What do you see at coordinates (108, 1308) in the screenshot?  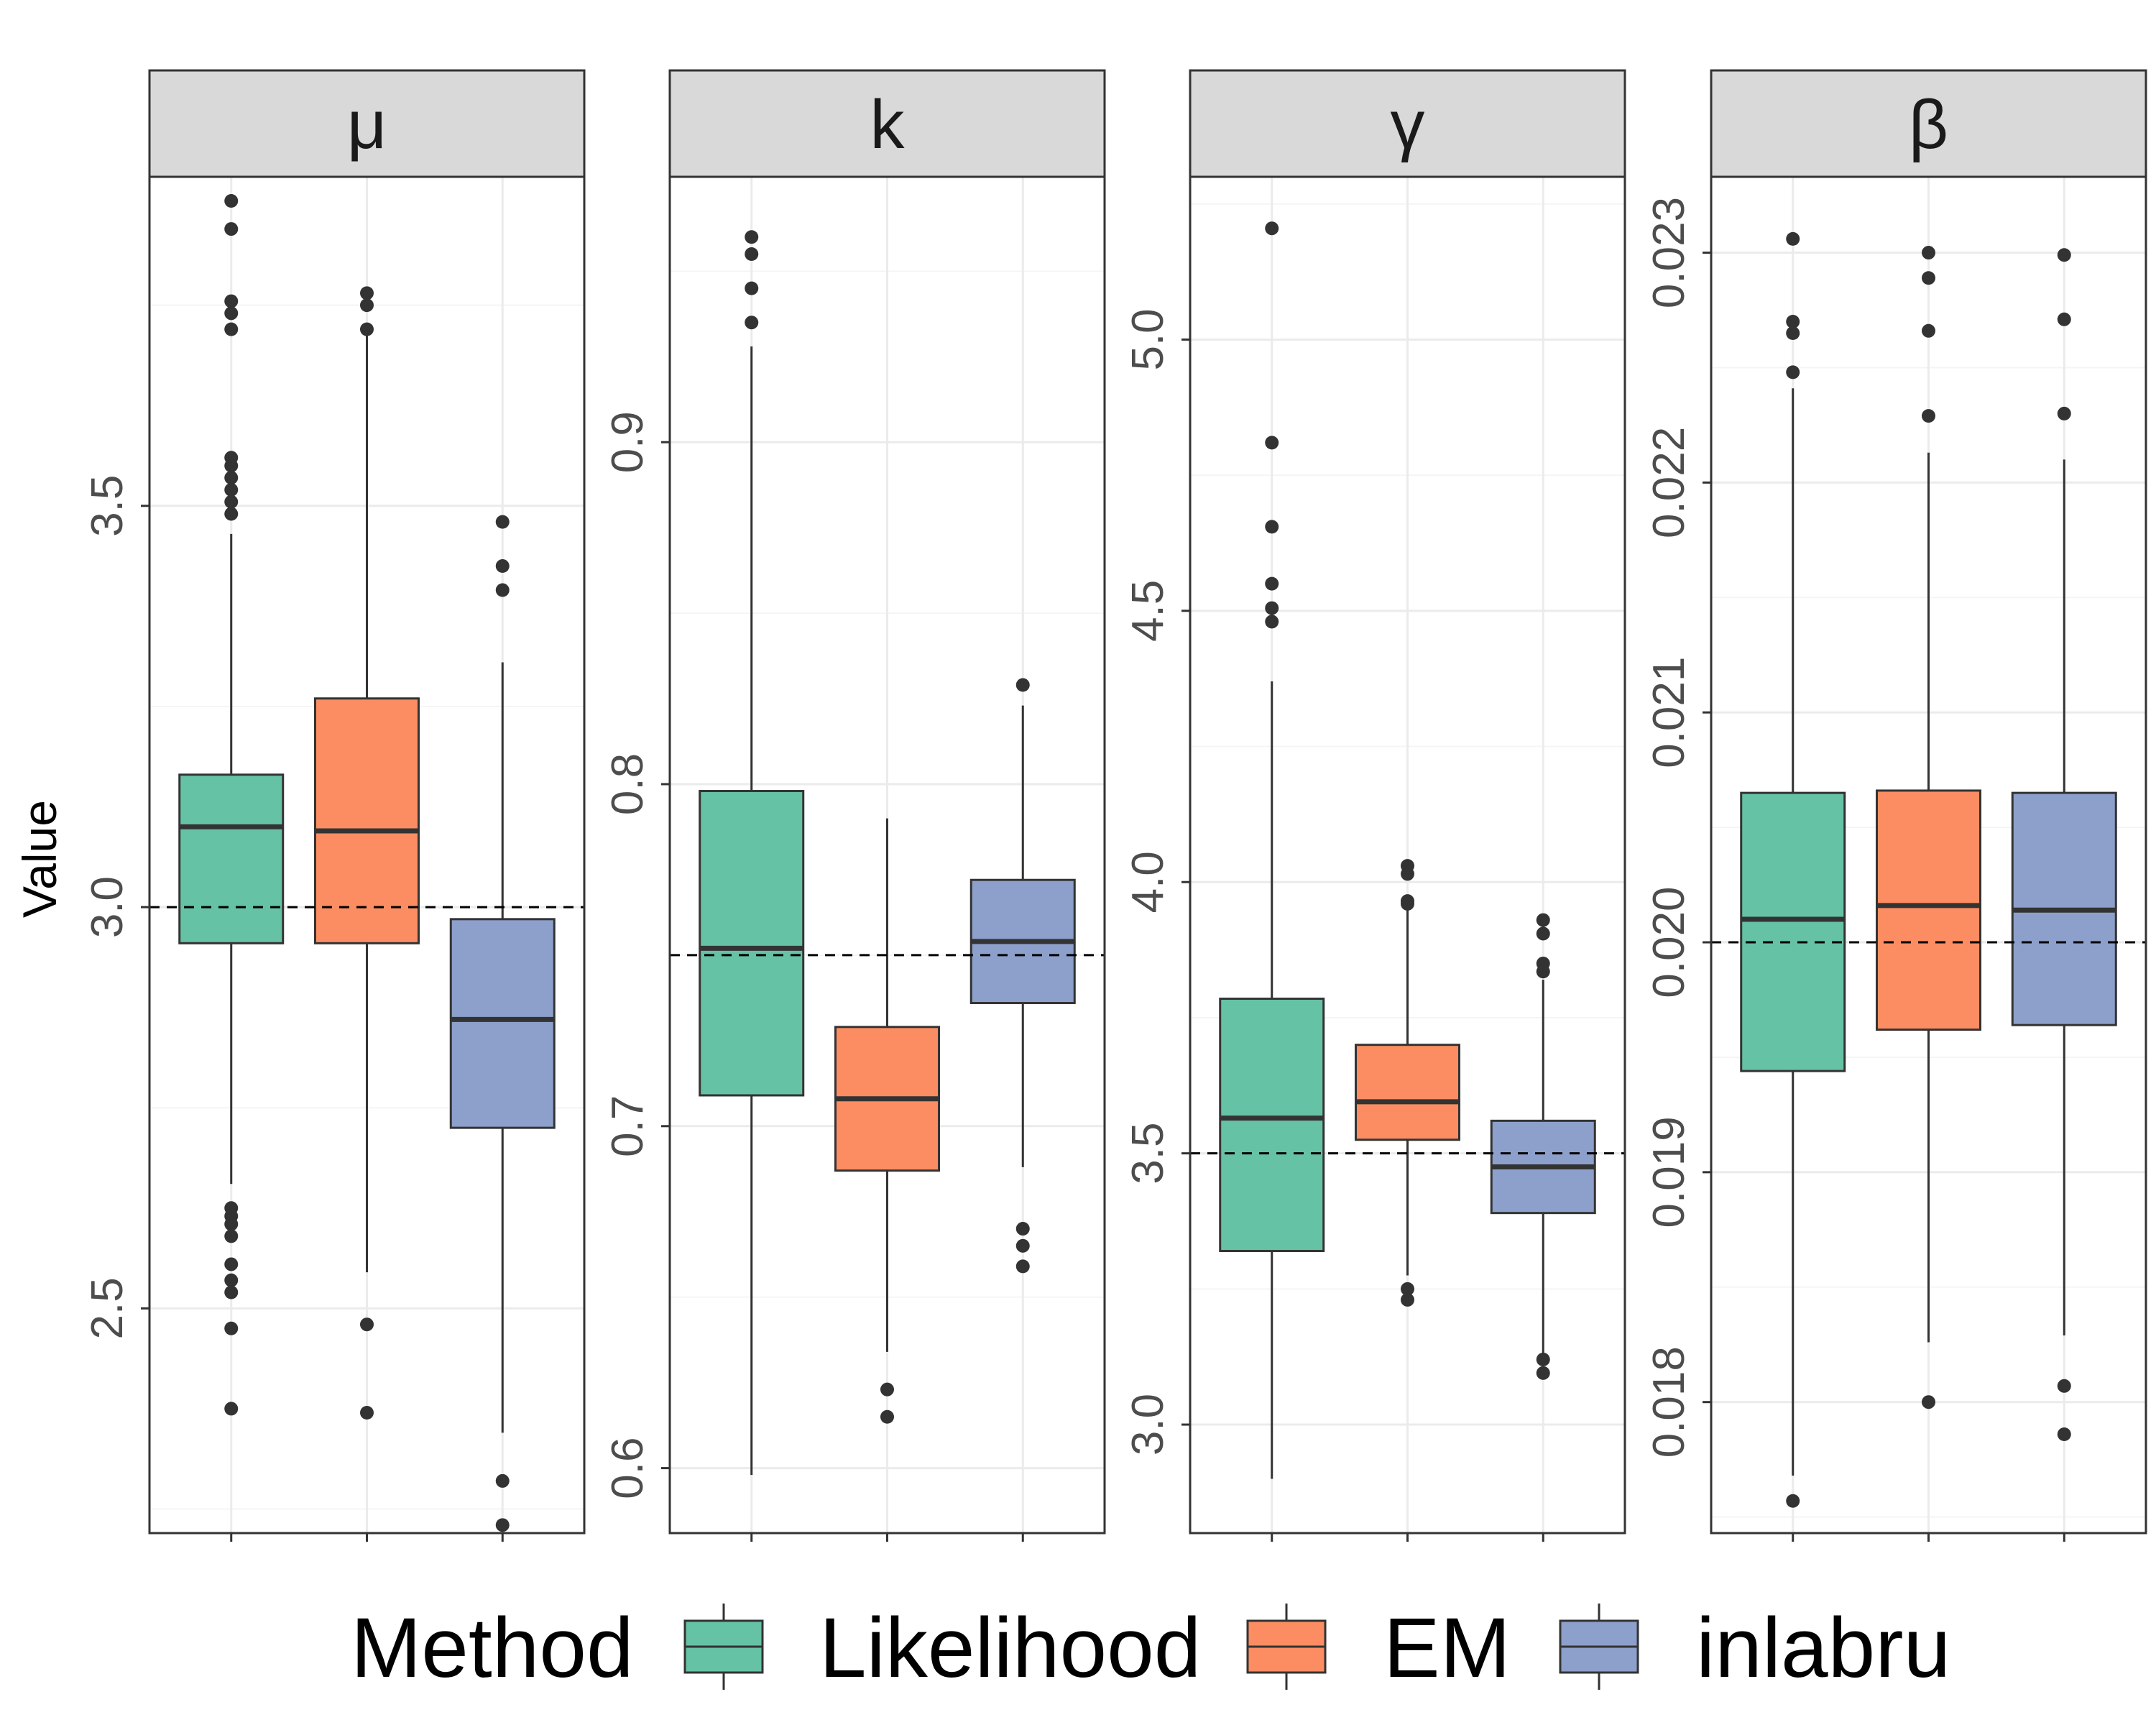 I see `y-tick-label: 2.5` at bounding box center [108, 1308].